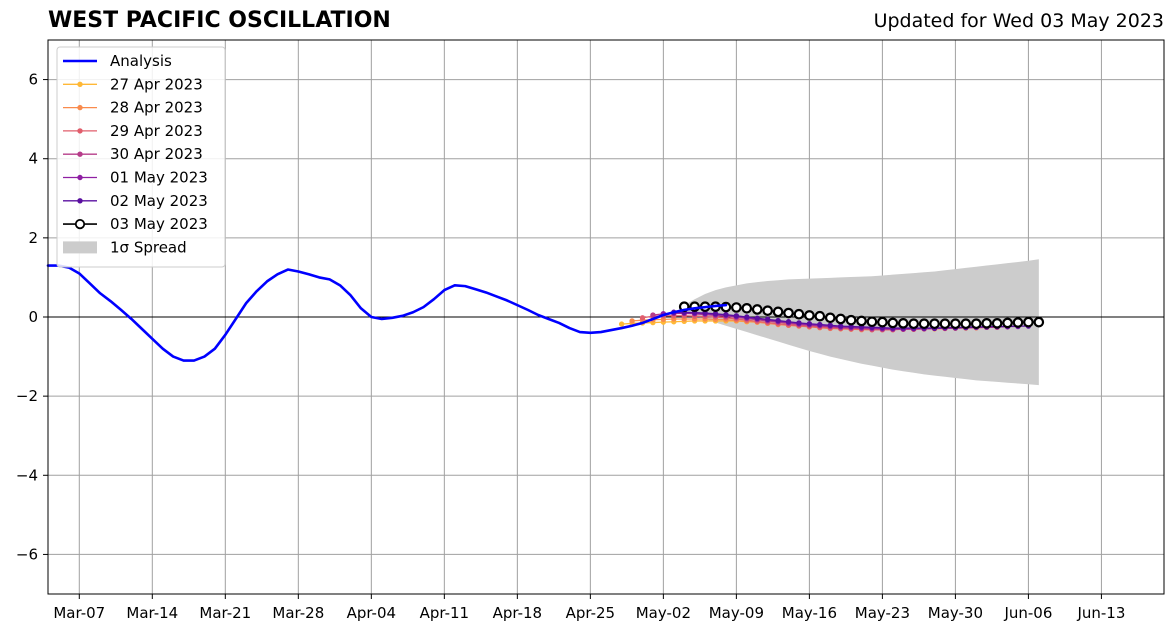 Image resolution: width=1176 pixels, height=633 pixels. Describe the element at coordinates (663, 613) in the screenshot. I see `x-tick-label: May-02` at that location.